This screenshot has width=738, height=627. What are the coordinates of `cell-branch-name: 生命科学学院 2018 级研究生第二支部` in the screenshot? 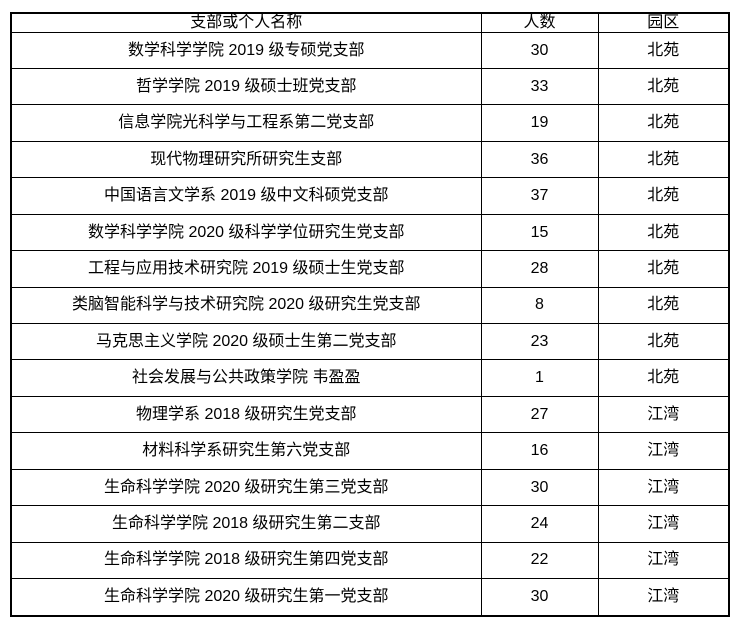 It's located at (246, 524).